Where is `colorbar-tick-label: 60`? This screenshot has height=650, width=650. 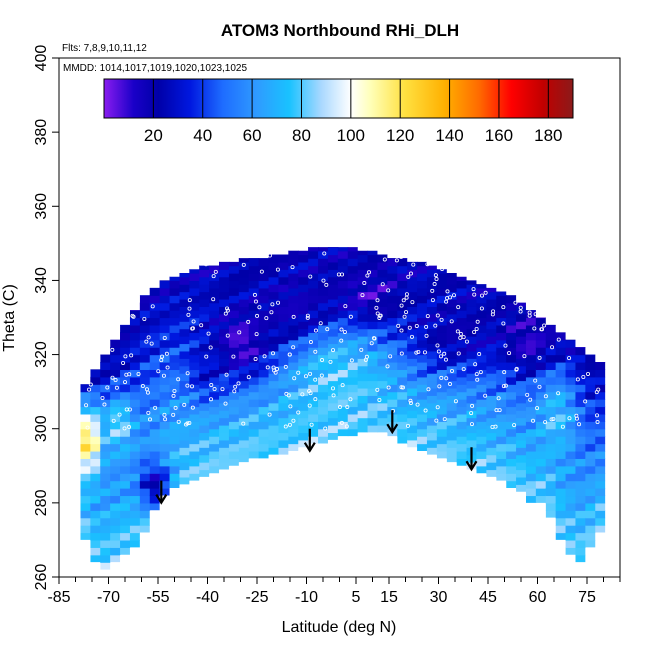
colorbar-tick-label: 60 is located at coordinates (252, 135).